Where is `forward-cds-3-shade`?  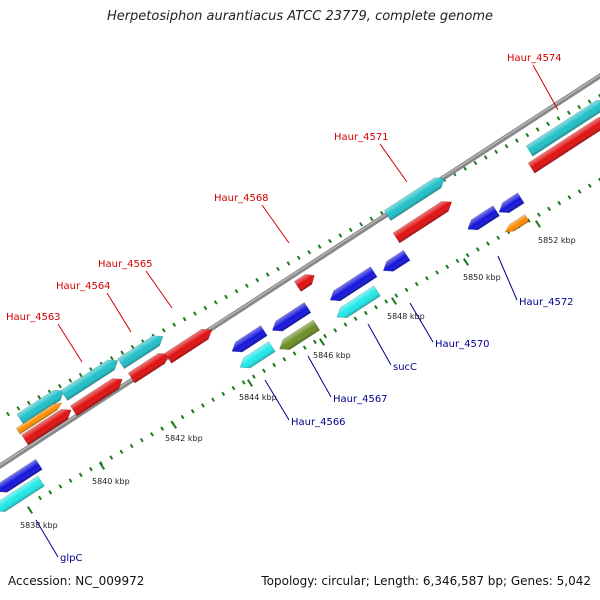
forward-cds-3-shade is located at coordinates (414, 199).